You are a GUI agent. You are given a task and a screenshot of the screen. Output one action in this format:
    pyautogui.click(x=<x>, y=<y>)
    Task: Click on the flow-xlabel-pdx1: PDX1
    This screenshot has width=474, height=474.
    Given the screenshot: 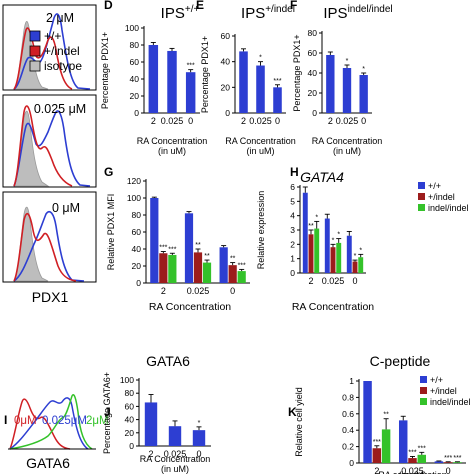 What is the action you would take?
    pyautogui.click(x=50, y=297)
    